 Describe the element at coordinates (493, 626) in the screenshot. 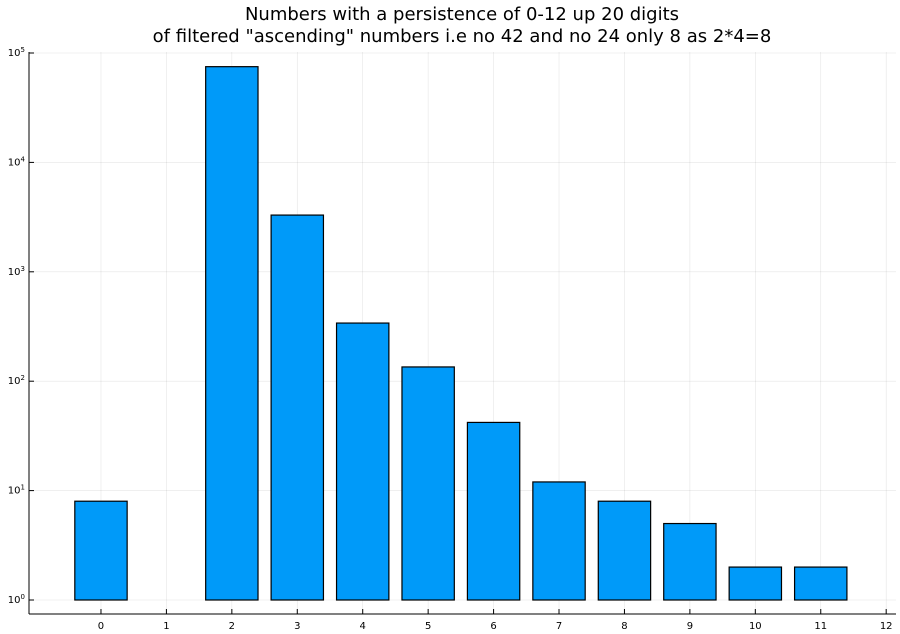

I see `x-tick-label: 6` at that location.